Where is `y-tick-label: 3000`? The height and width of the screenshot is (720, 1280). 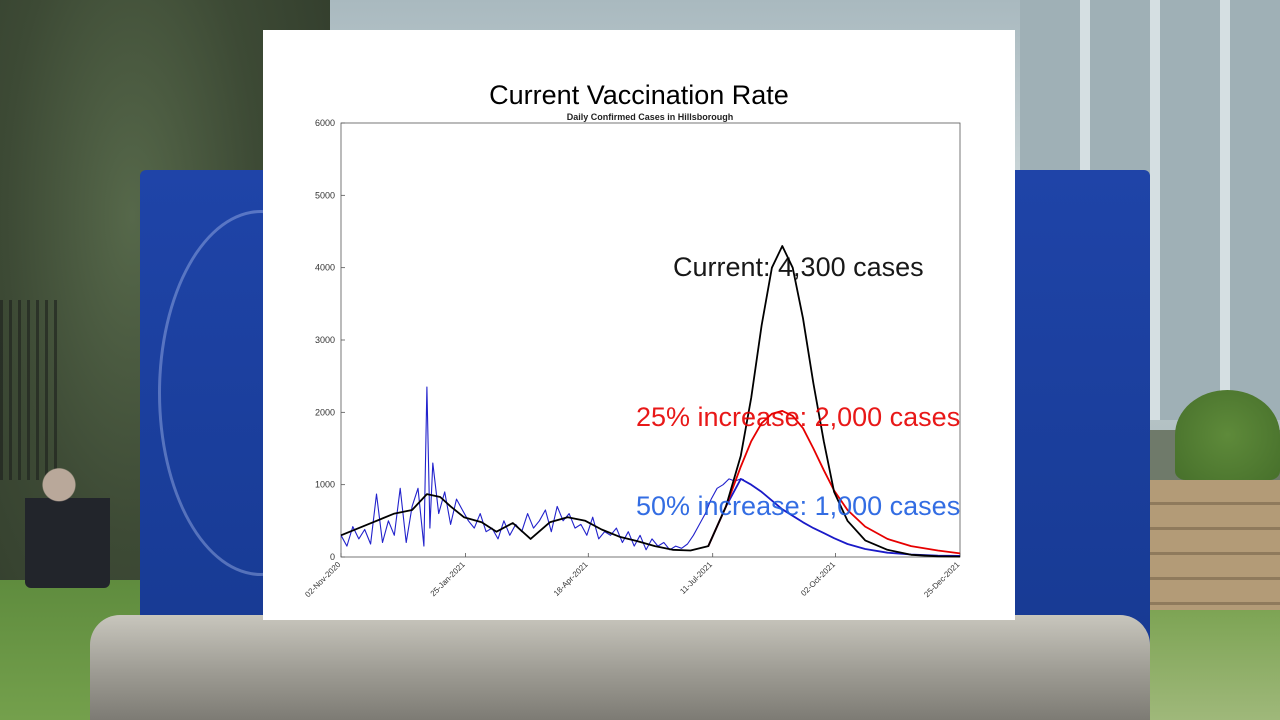
y-tick-label: 3000 is located at coordinates (325, 340).